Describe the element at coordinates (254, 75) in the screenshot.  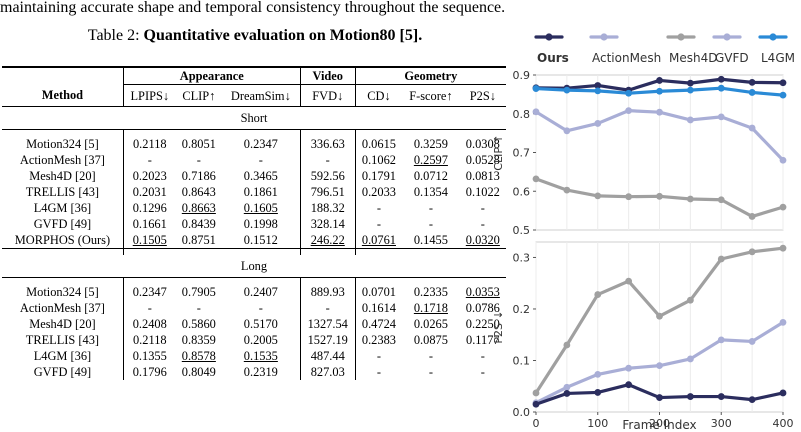
I see `group-header-row: Appearance Video Geometry` at that location.